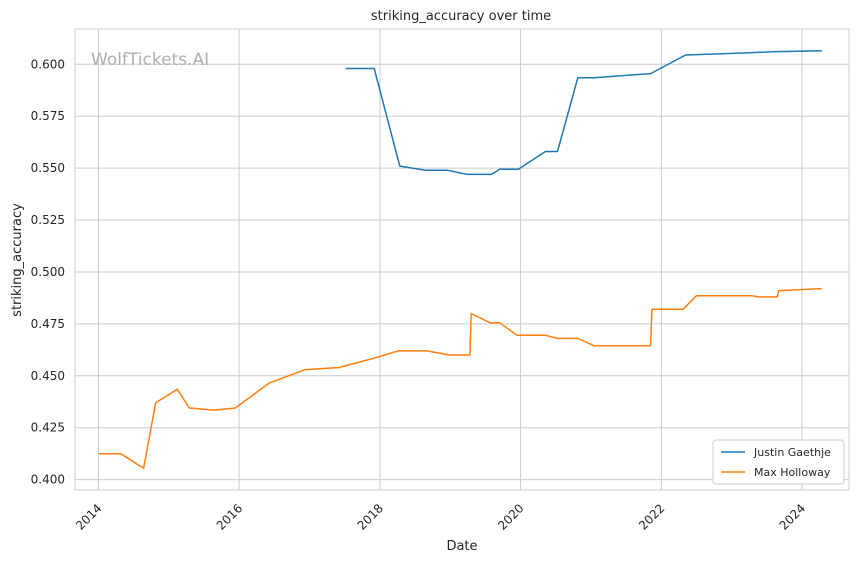  I want to click on y-tick-label: 0.450, so click(48, 376).